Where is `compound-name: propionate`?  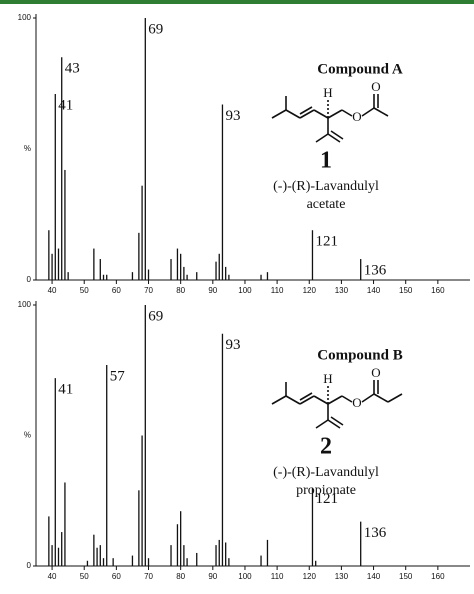
compound-name: propionate is located at coordinates (326, 490).